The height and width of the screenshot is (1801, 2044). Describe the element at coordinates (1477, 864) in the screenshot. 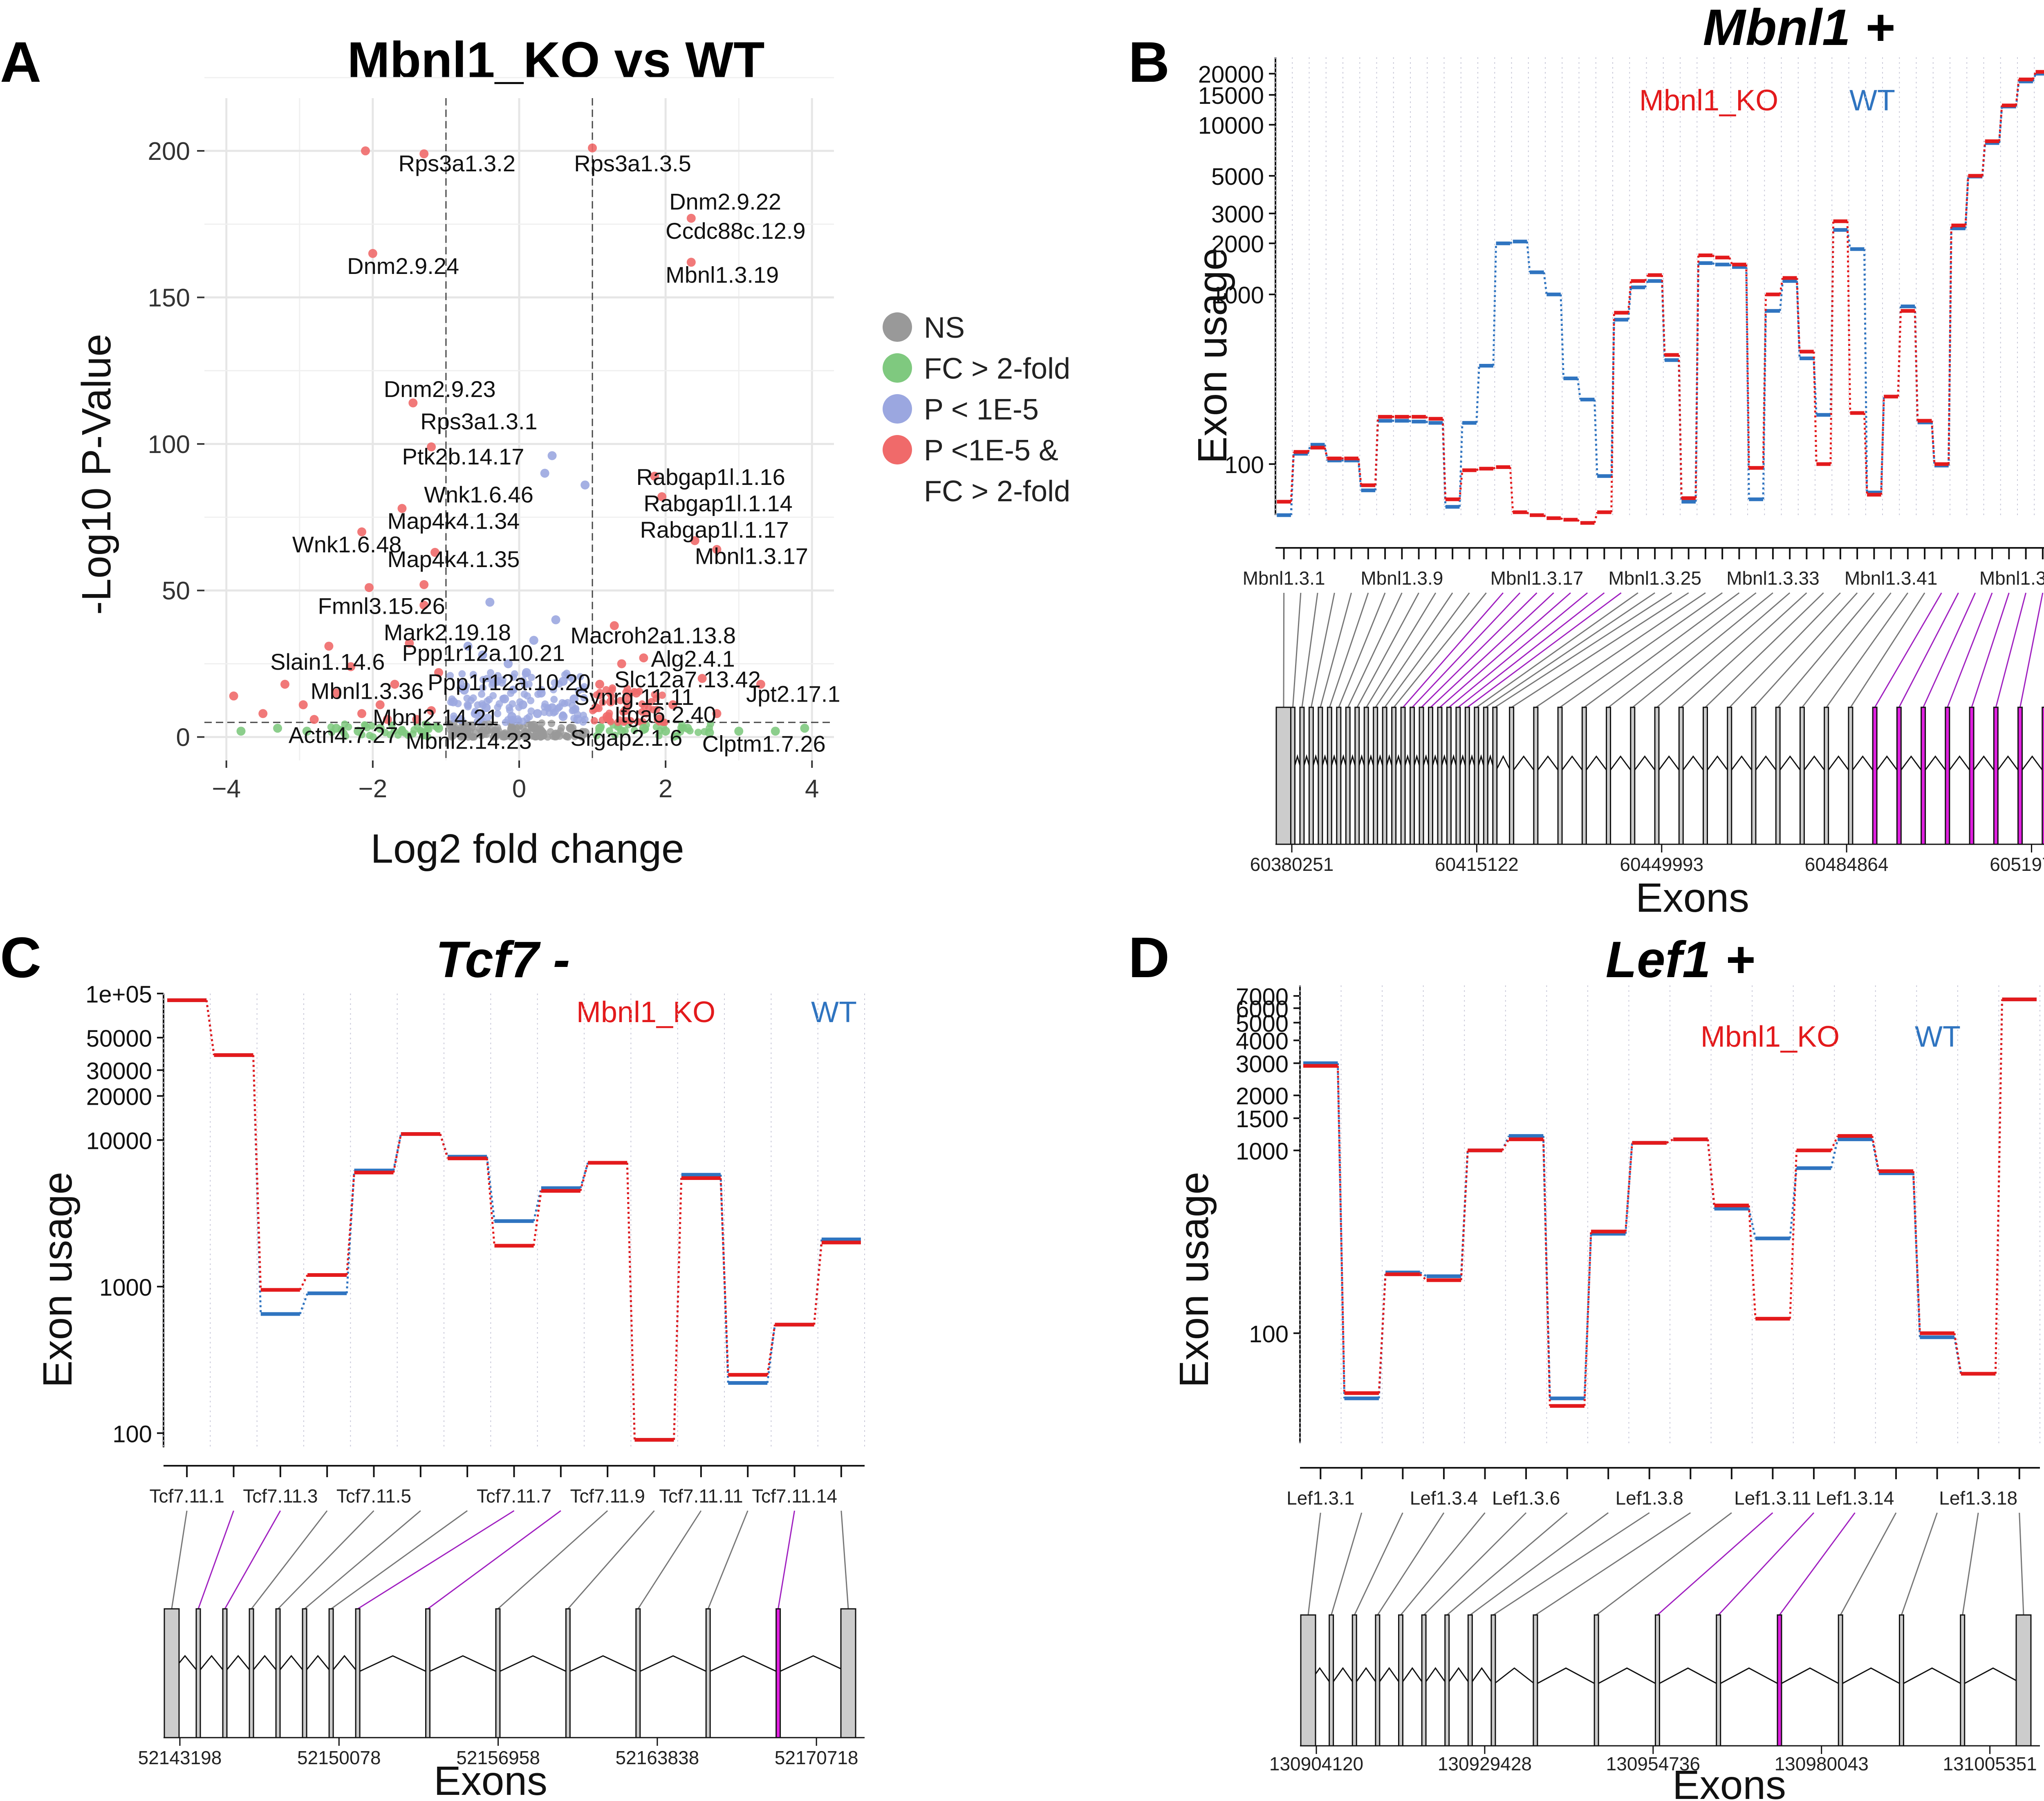

I see `mbnl1-genome-tick-label: 60415122` at that location.